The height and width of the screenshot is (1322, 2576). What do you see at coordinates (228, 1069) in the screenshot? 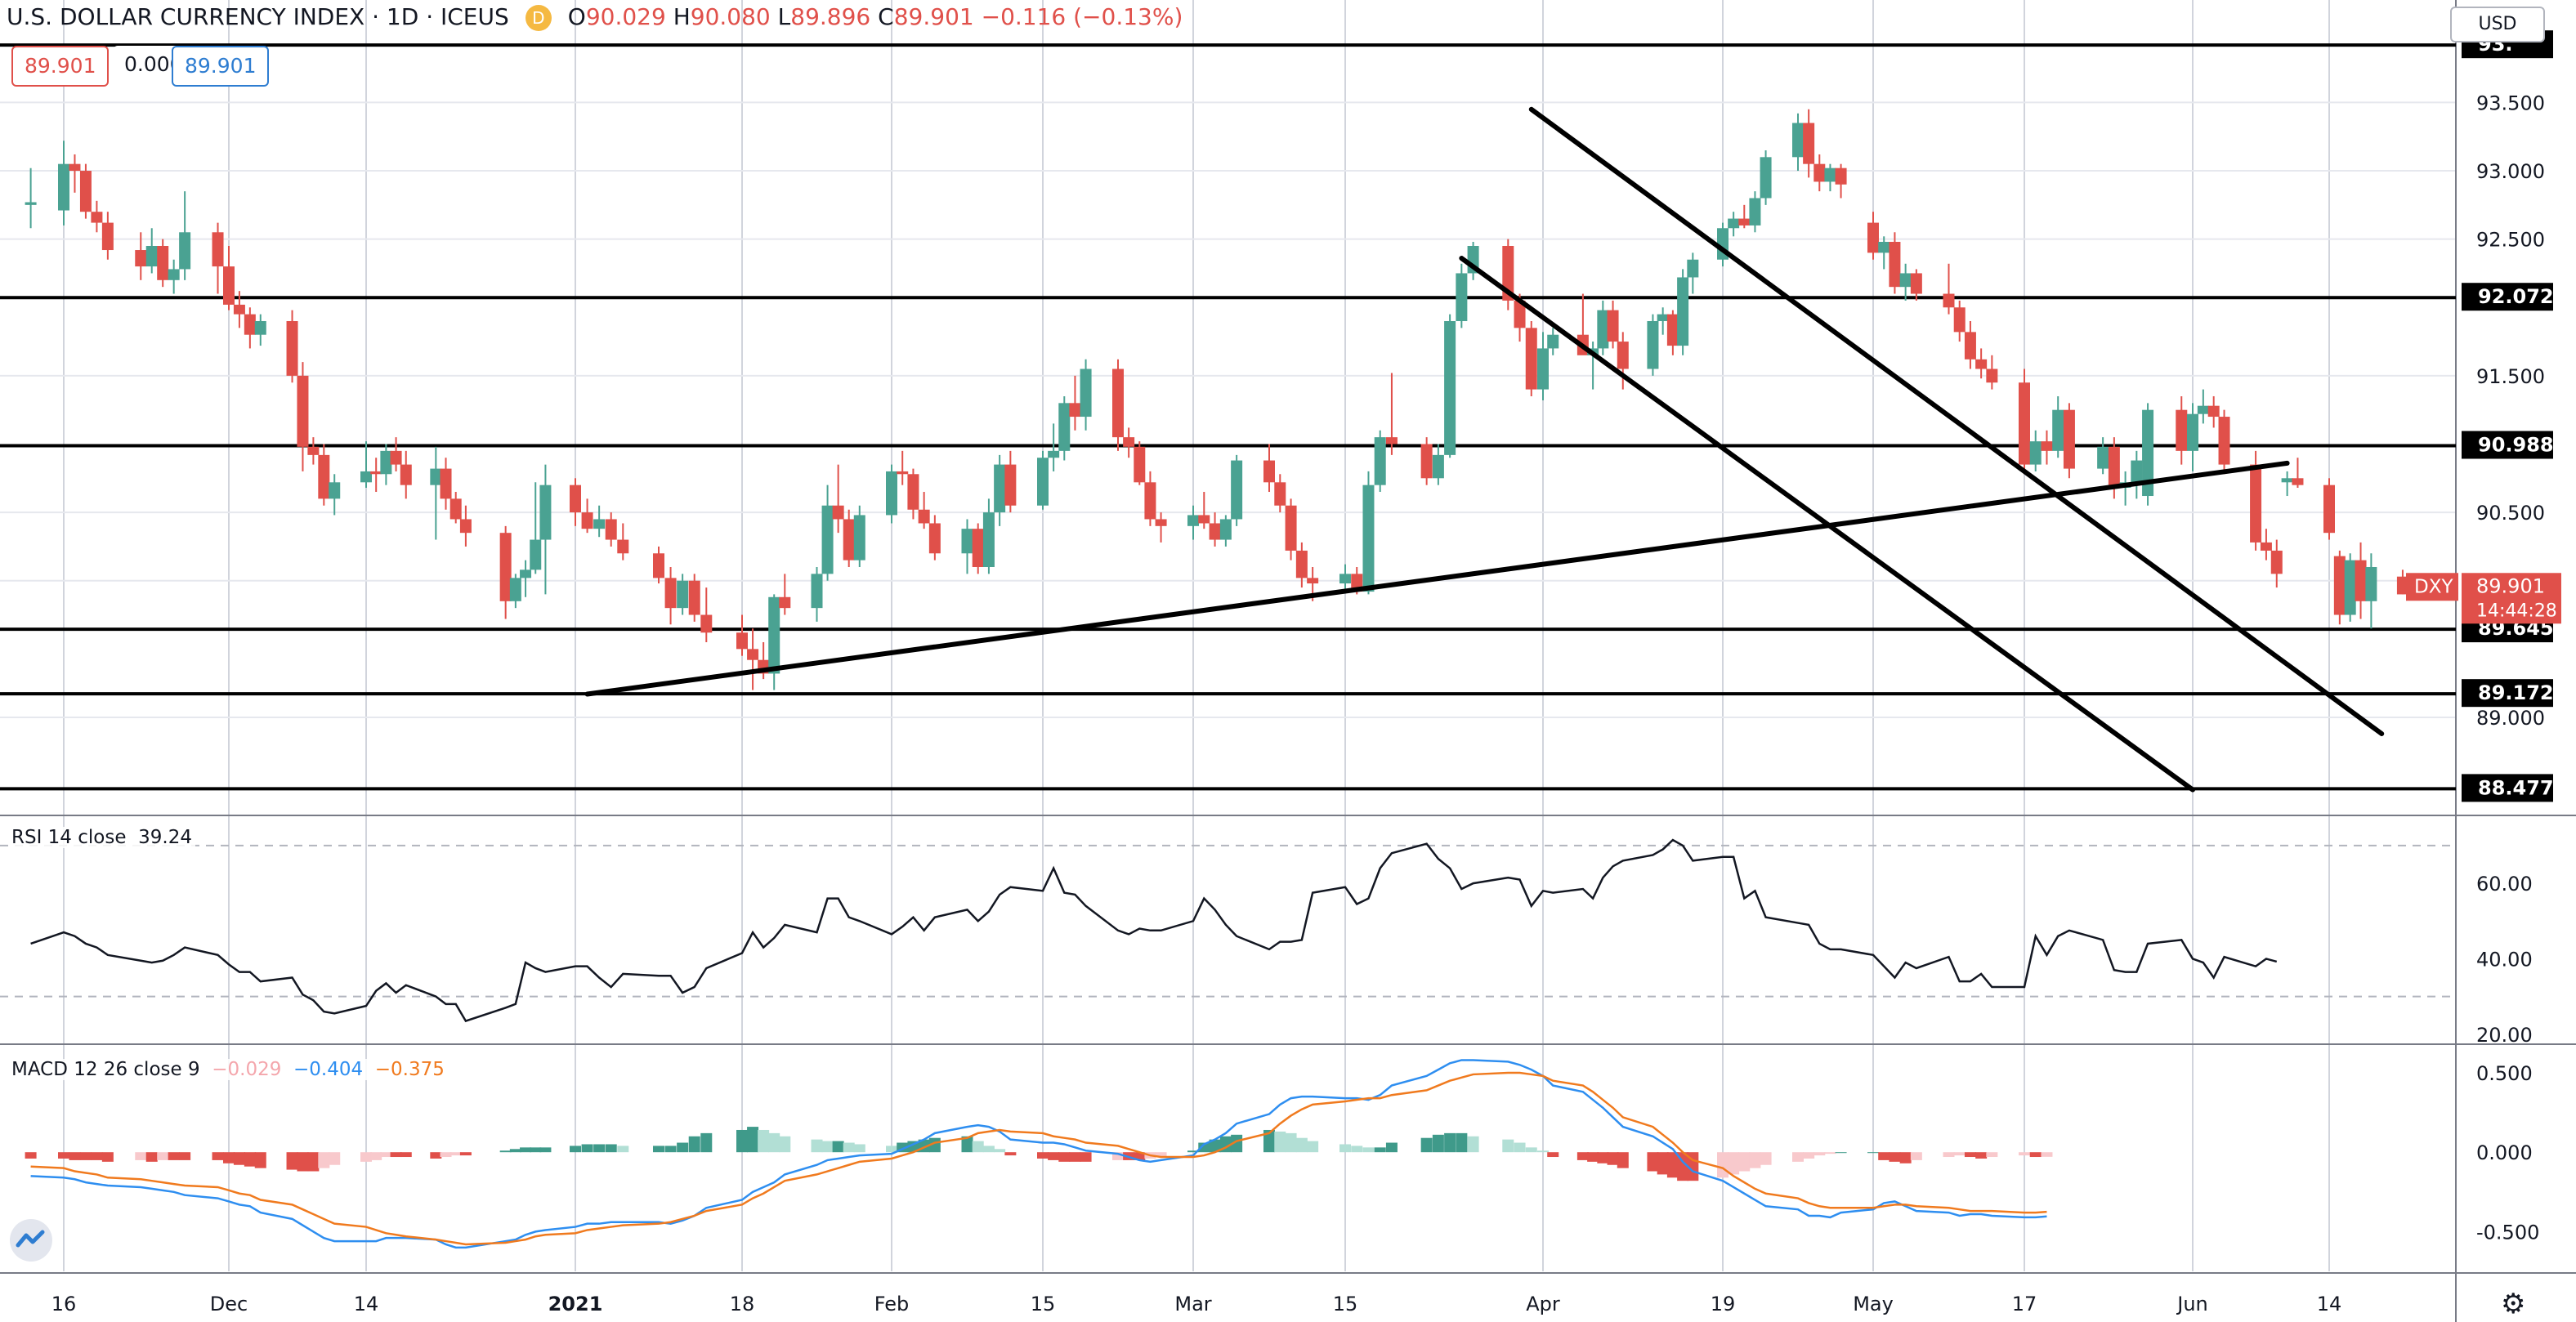
I see `macd-legend: MACD 12 26 close 9 −0.029 −0.404 −0.375` at bounding box center [228, 1069].